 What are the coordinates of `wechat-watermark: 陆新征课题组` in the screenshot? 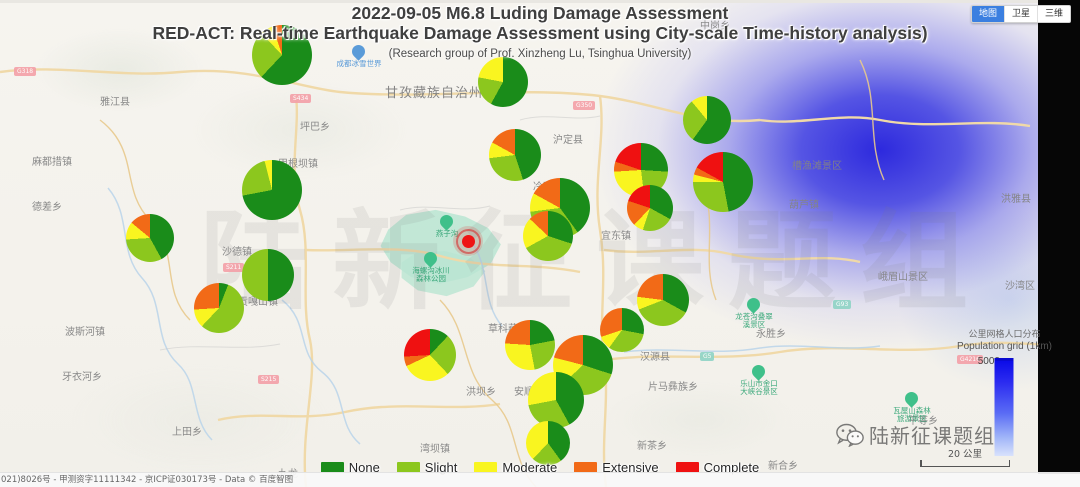 It's located at (915, 434).